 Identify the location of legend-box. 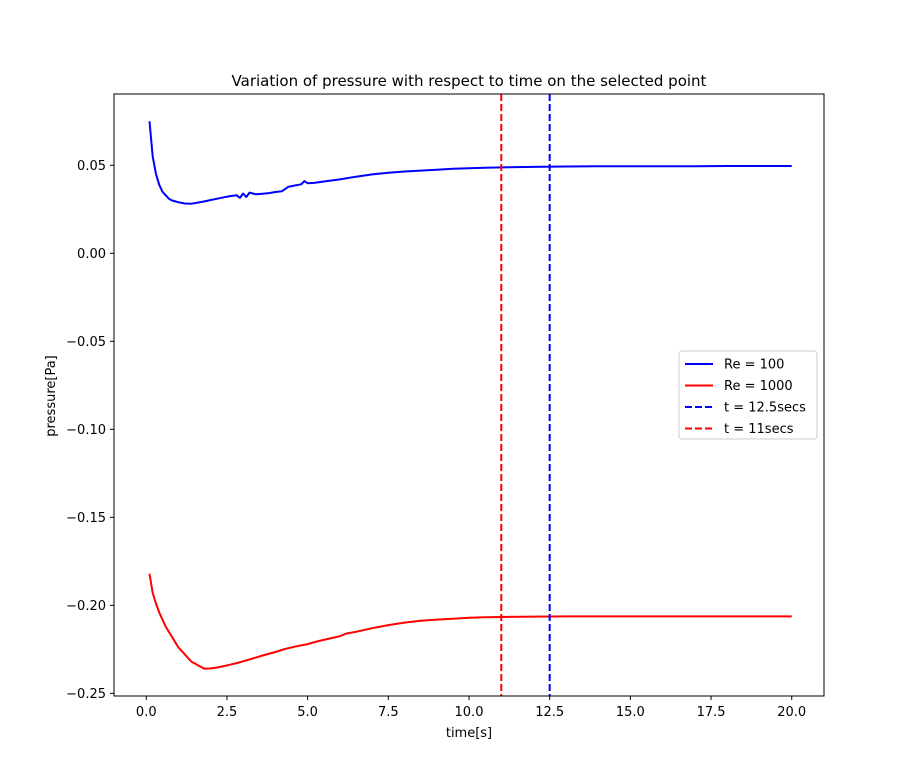
(748, 395).